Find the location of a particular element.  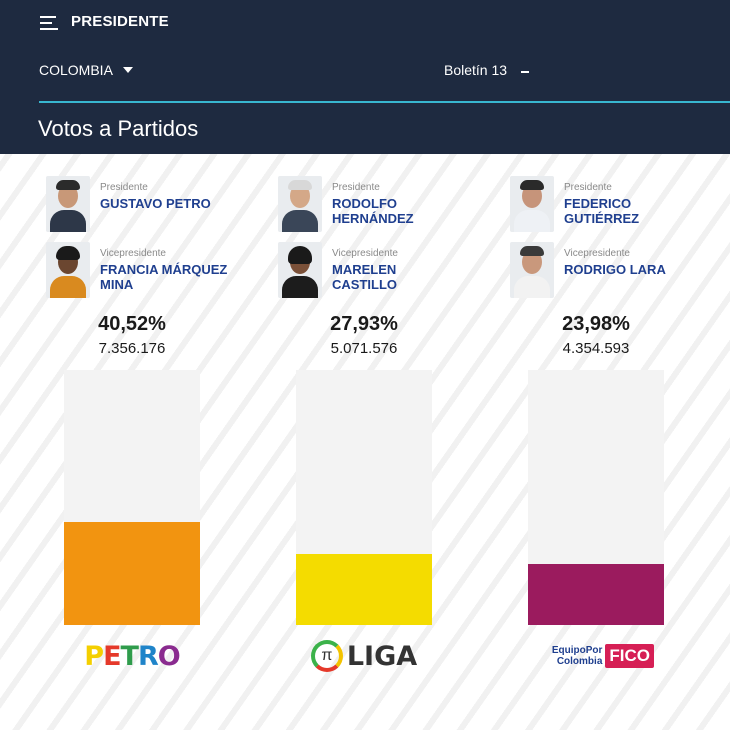

party-logo-liga: π LIGA is located at coordinates (364, 656).